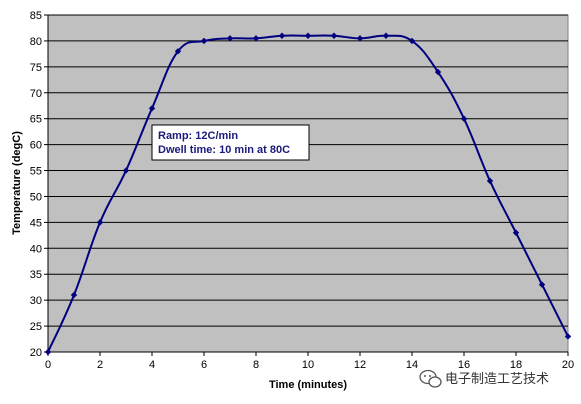 The image size is (581, 404). Describe the element at coordinates (204, 365) in the screenshot. I see `x-tick-label: 6` at that location.